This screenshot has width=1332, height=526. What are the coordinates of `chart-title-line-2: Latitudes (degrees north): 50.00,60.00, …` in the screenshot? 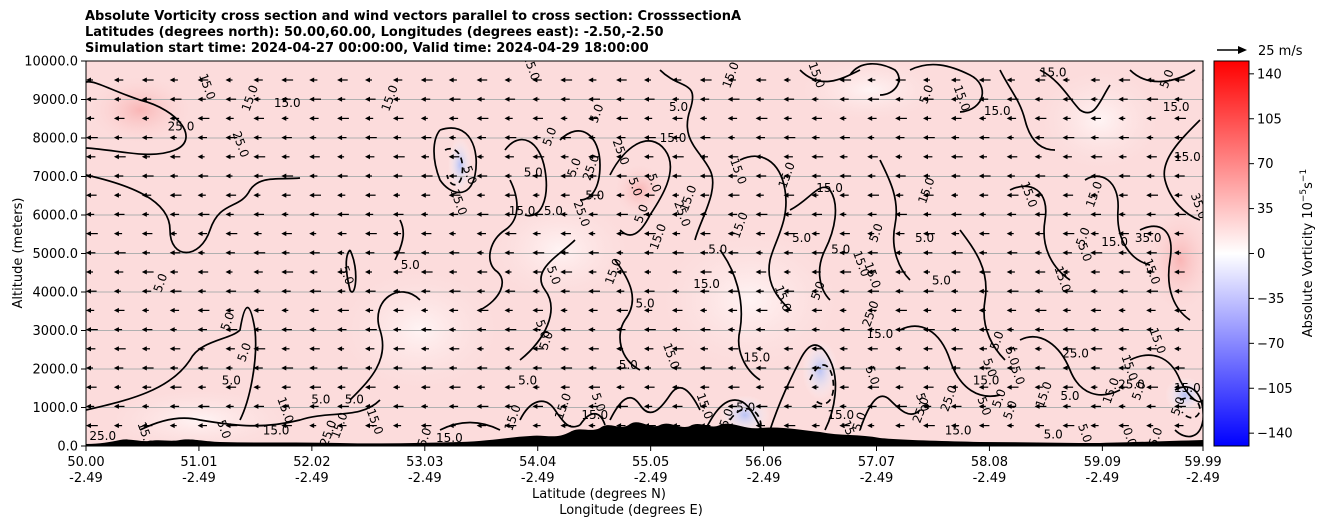 It's located at (374, 32).